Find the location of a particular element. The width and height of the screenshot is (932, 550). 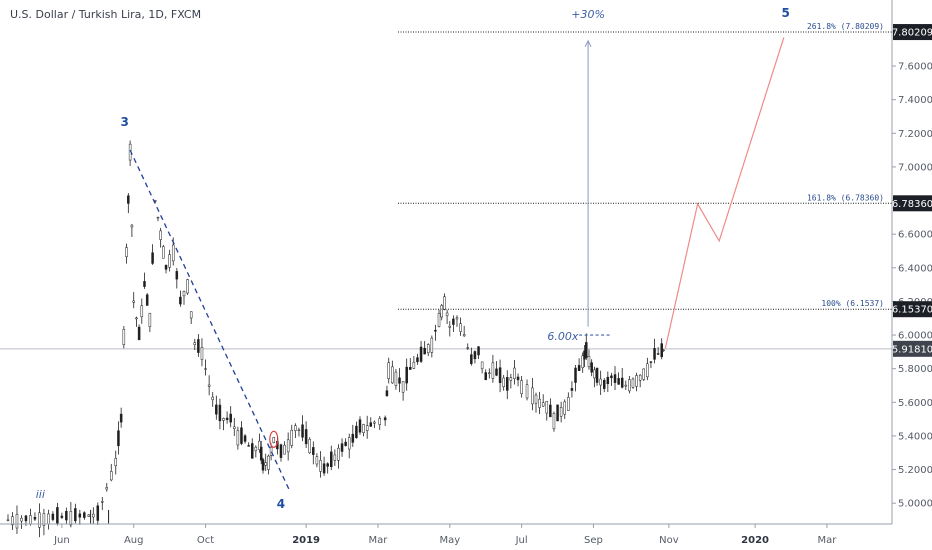

wave-3-label: 3 is located at coordinates (125, 122).